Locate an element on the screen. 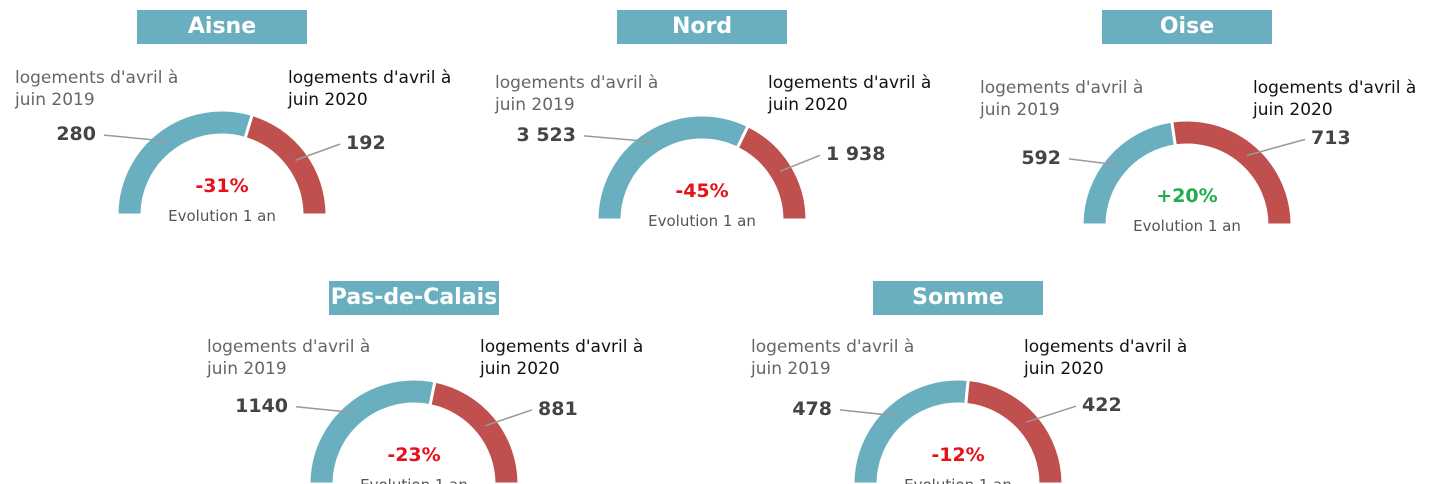 Image resolution: width=1429 pixels, height=484 pixels. value-label: 592 is located at coordinates (1041, 157).